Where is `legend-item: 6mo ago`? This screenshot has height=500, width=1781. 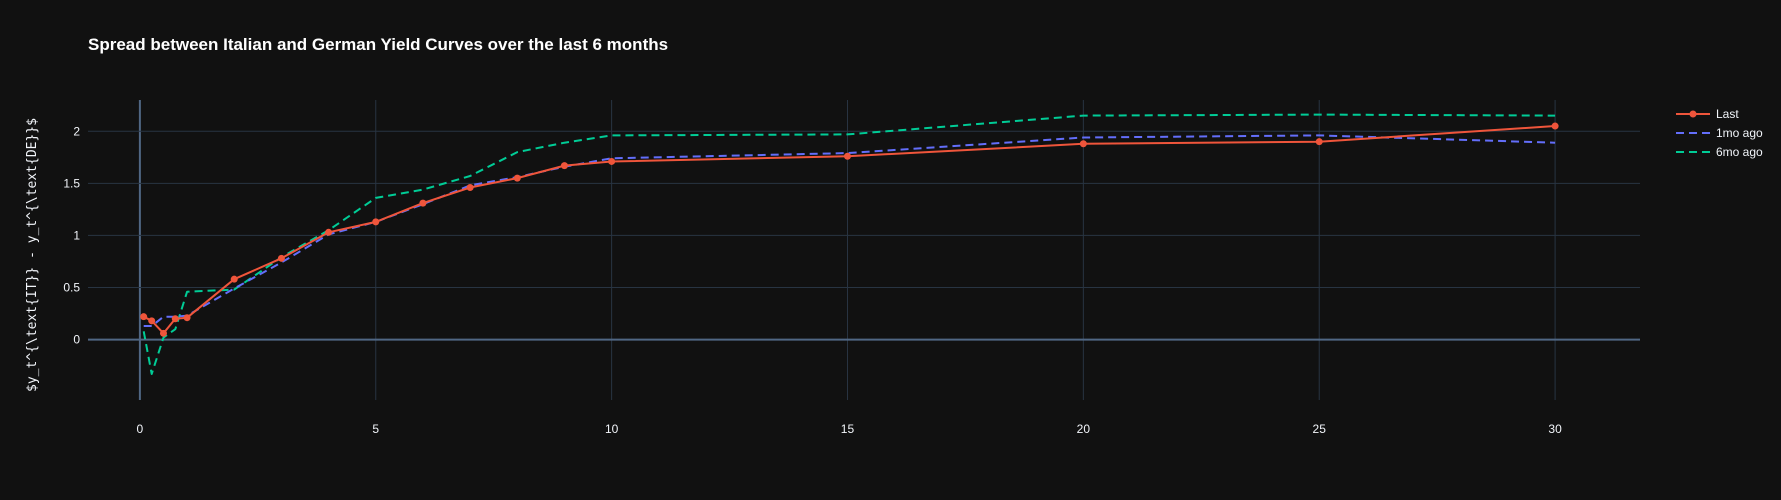 legend-item: 6mo ago is located at coordinates (1719, 152).